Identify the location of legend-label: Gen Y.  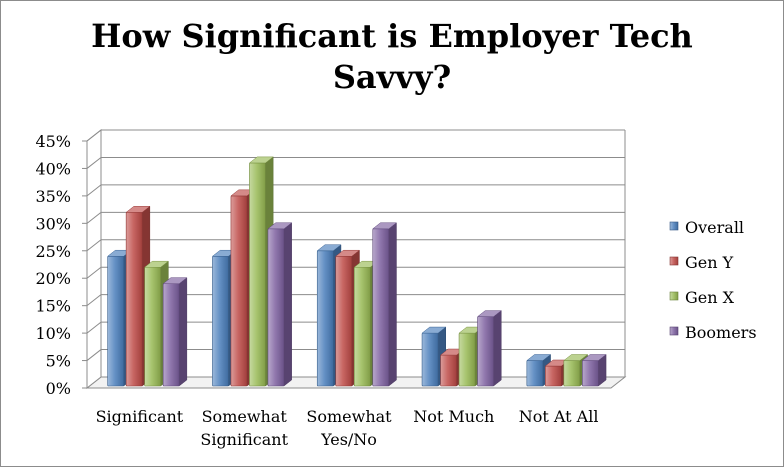
(709, 262).